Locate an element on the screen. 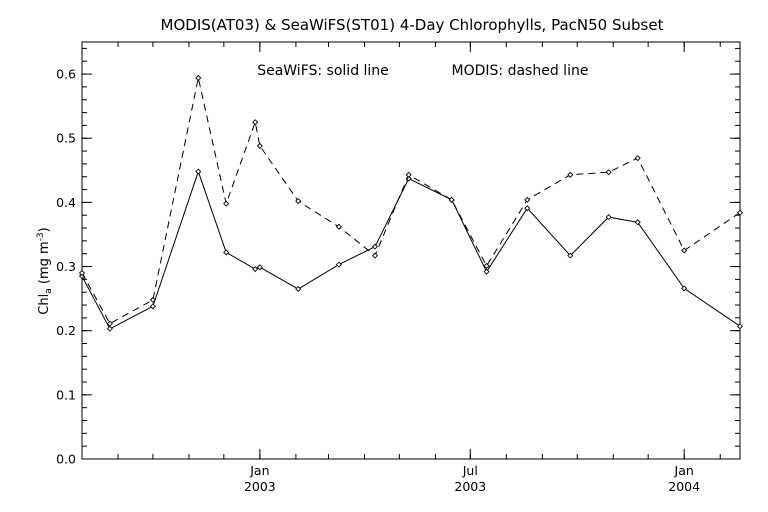  y-tick-label: 0.0 is located at coordinates (66, 459).